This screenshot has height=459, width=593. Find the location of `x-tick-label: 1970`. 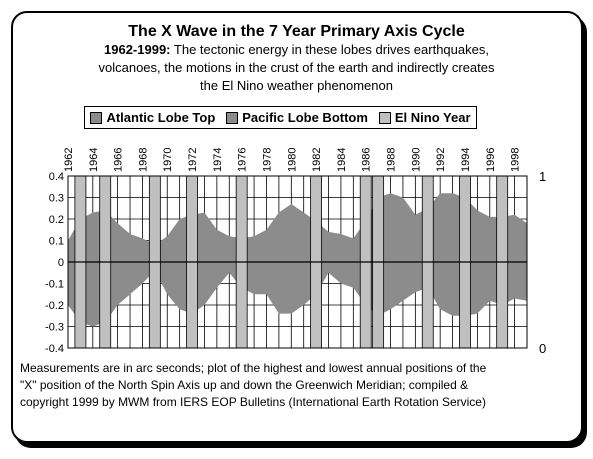

x-tick-label: 1970 is located at coordinates (168, 160).